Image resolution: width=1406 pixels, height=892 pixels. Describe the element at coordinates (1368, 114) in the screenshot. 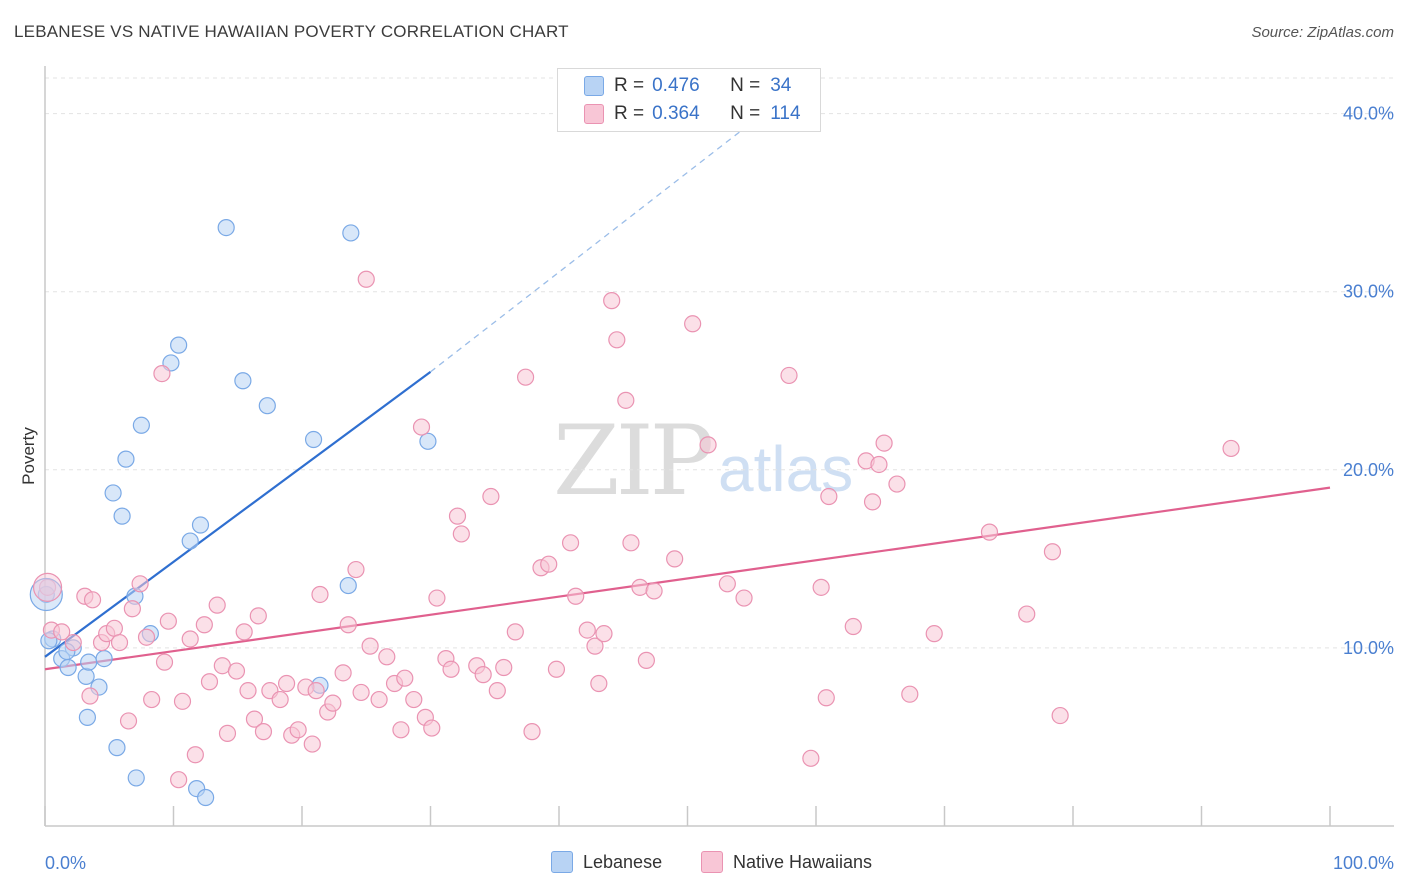

I see `y-tick-label: 40.0%` at that location.